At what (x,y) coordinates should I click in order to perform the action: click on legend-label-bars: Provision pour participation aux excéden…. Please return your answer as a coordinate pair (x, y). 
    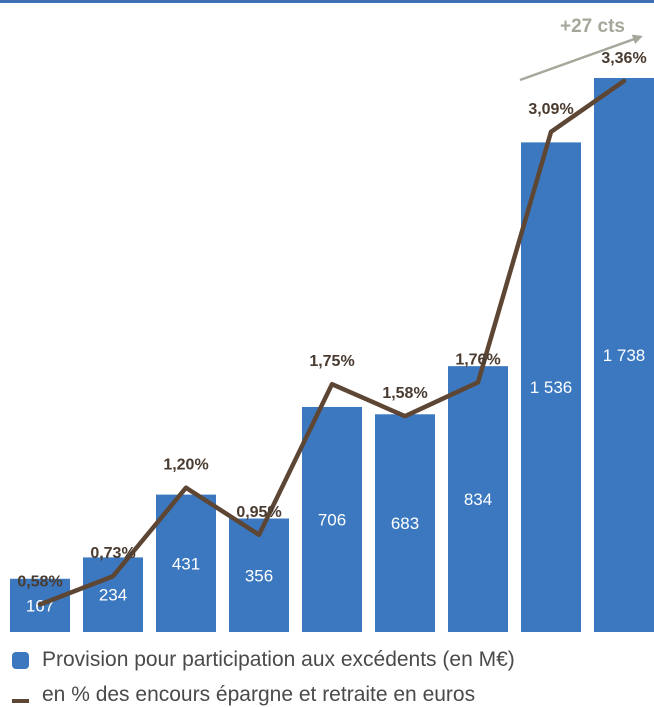
    Looking at the image, I should click on (278, 659).